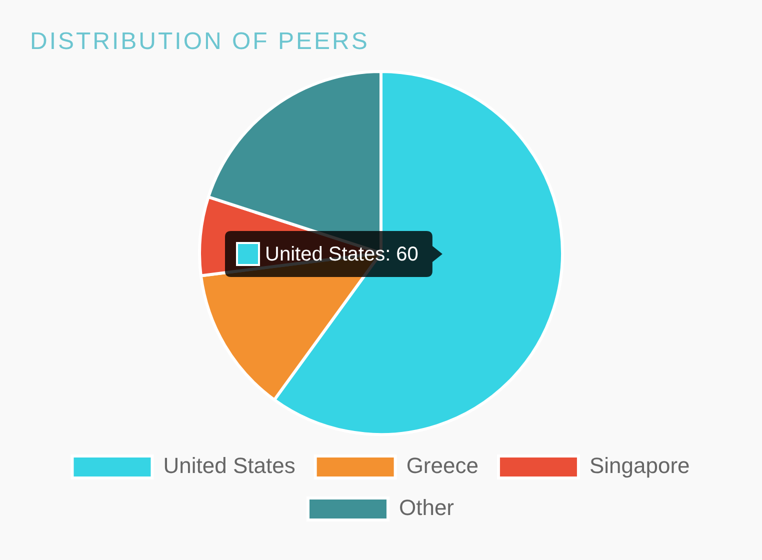 This screenshot has height=560, width=762. Describe the element at coordinates (200, 42) in the screenshot. I see `chart-title: DISTRIBUTION OF PEERS` at that location.